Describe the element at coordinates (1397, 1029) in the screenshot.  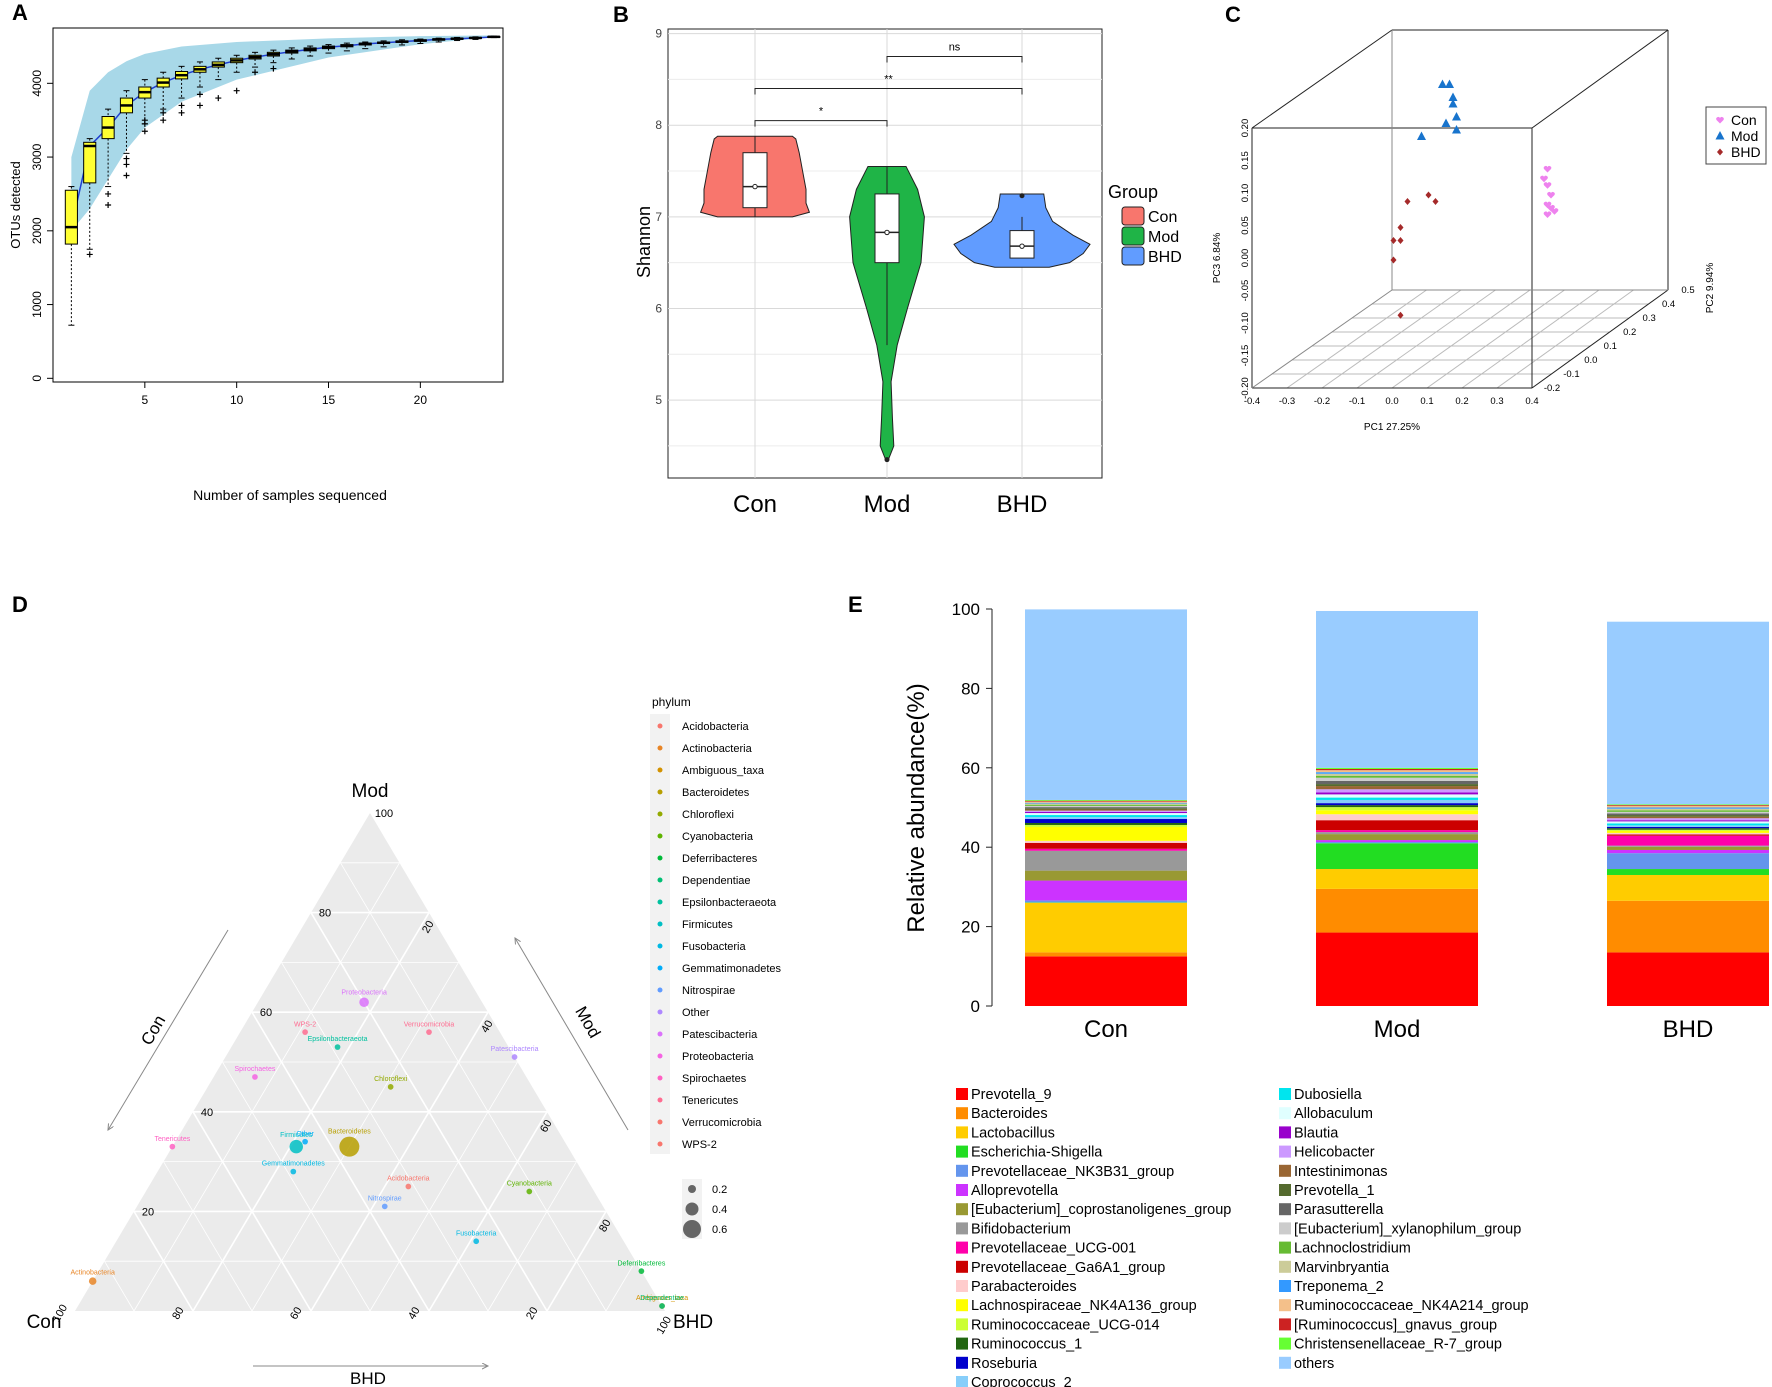
I see `x-tick-label: Mod` at that location.